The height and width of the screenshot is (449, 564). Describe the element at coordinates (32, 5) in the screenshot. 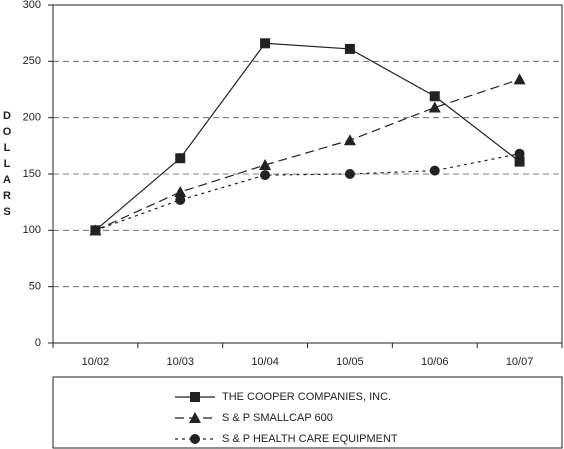

I see `y-tick-label: 300` at that location.